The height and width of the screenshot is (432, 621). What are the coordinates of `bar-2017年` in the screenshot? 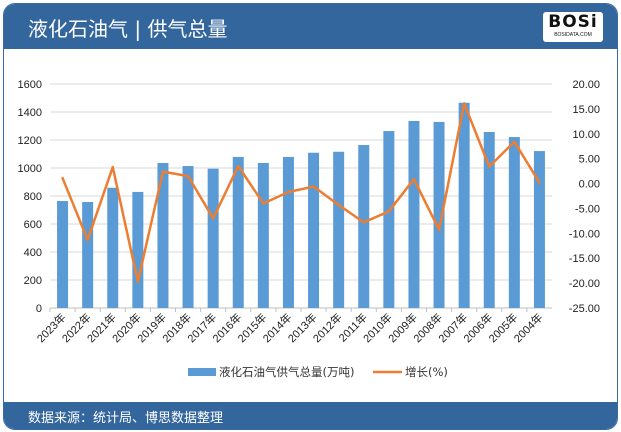 It's located at (213, 238).